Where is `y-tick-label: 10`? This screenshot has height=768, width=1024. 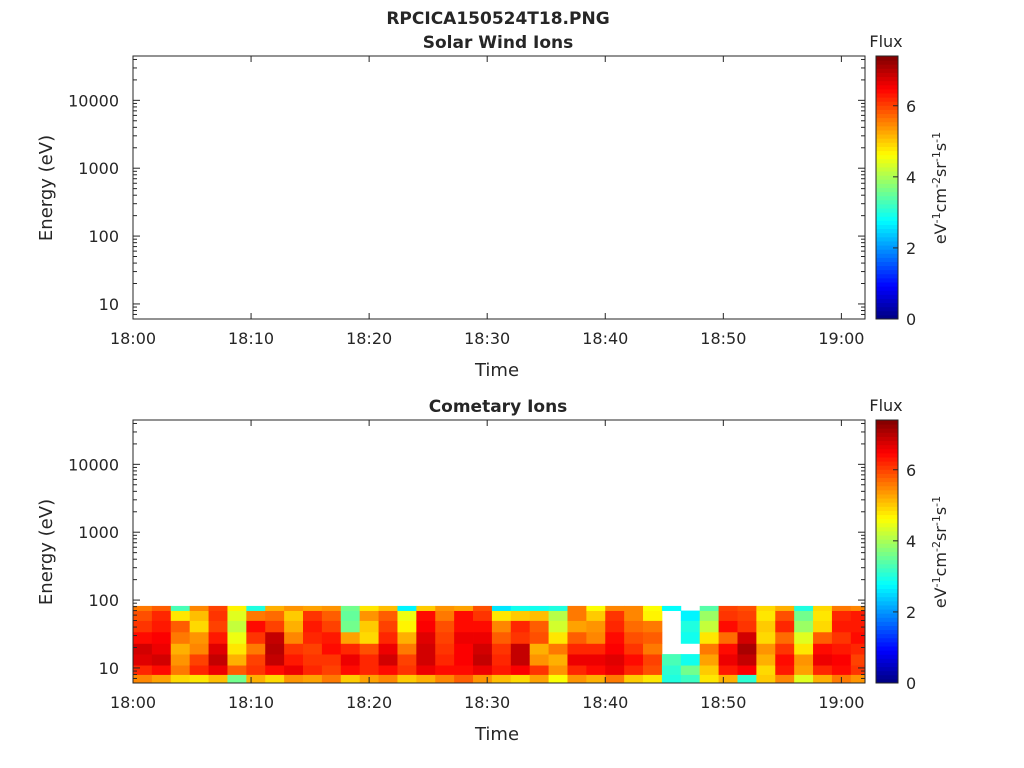
y-tick-label: 10 is located at coordinates (109, 304).